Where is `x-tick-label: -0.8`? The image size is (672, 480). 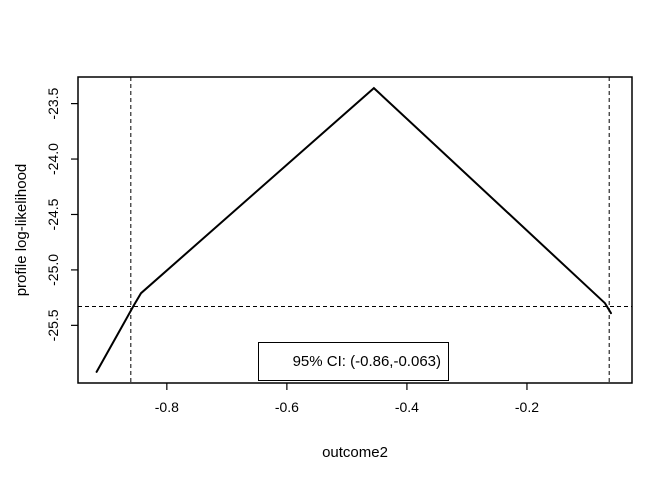
x-tick-label: -0.8 is located at coordinates (167, 407).